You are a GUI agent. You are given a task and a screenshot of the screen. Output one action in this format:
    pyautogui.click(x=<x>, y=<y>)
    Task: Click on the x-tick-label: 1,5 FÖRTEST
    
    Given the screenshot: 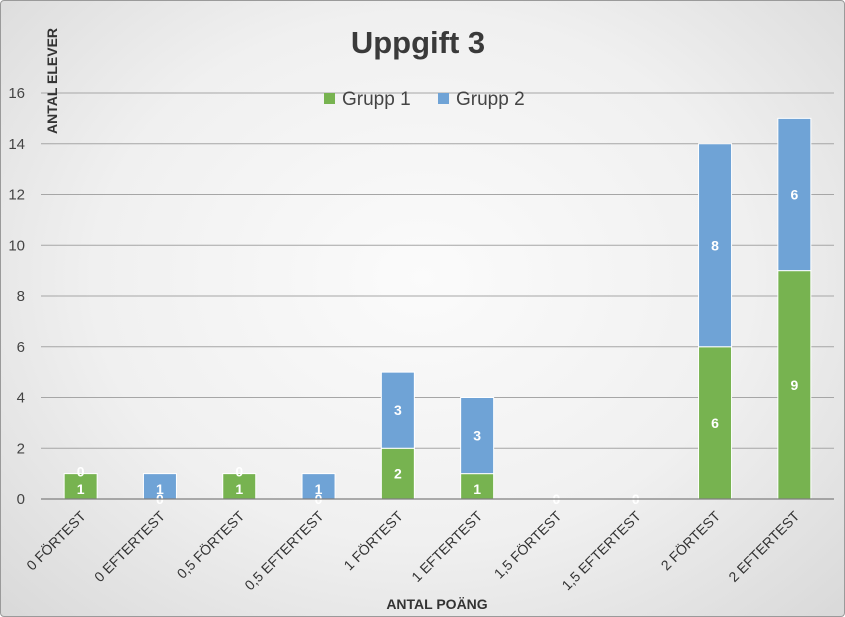 What is the action you would take?
    pyautogui.click(x=527, y=544)
    